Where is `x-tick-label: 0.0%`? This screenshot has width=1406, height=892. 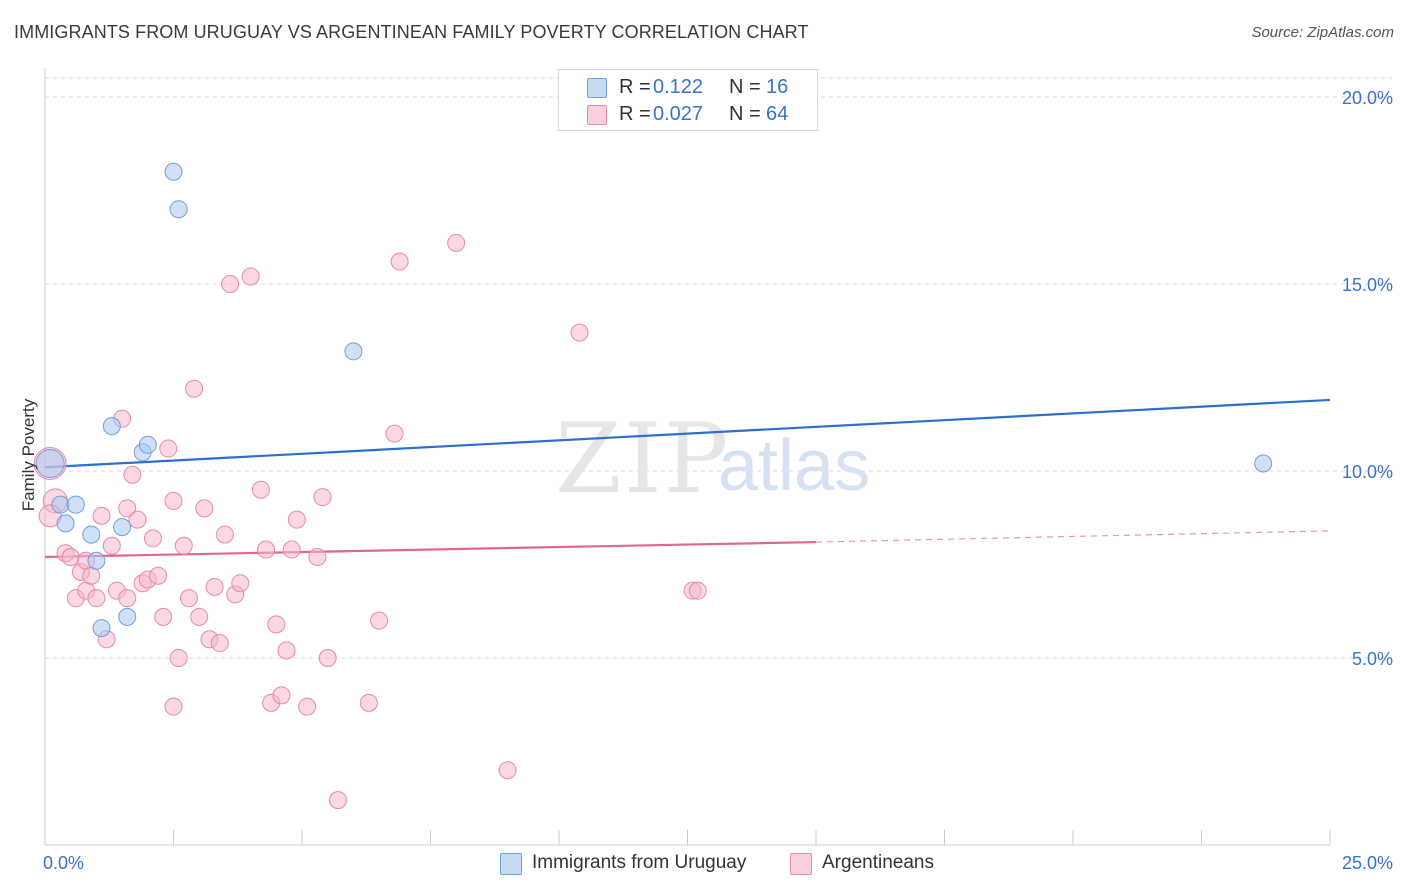
x-tick-label: 0.0% is located at coordinates (63, 863).